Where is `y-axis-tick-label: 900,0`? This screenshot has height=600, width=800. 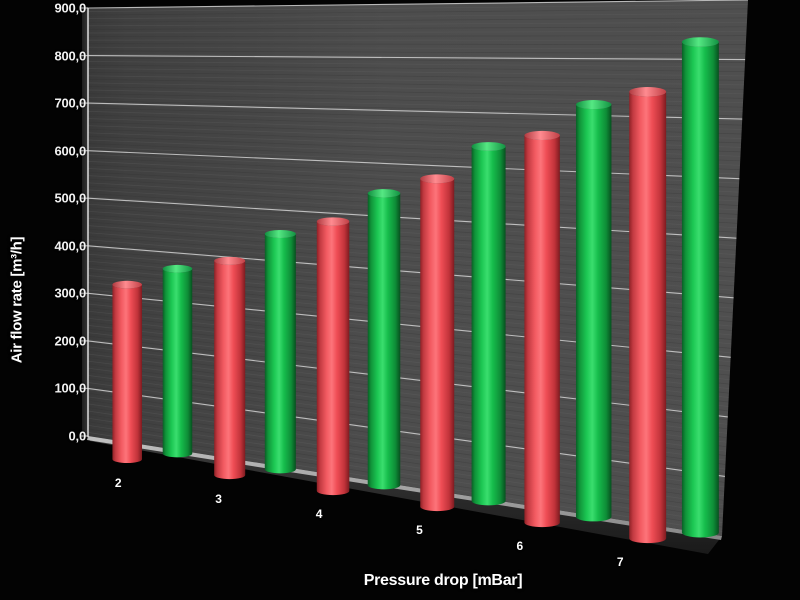 y-axis-tick-label: 900,0 is located at coordinates (70, 8).